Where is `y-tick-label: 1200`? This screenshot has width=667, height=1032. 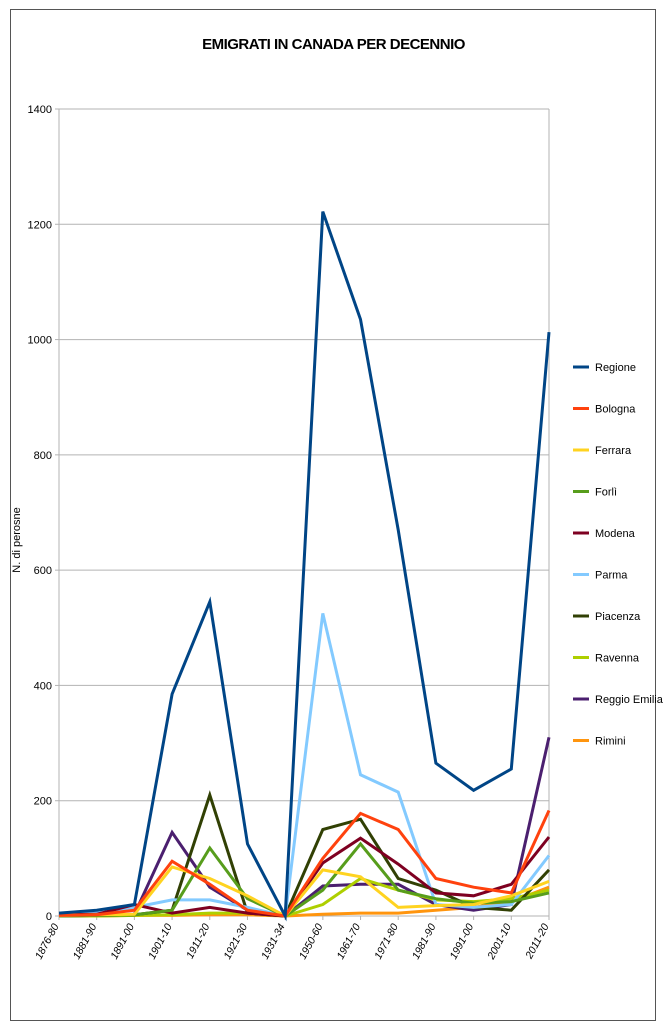
y-tick-label: 1200 is located at coordinates (40, 225).